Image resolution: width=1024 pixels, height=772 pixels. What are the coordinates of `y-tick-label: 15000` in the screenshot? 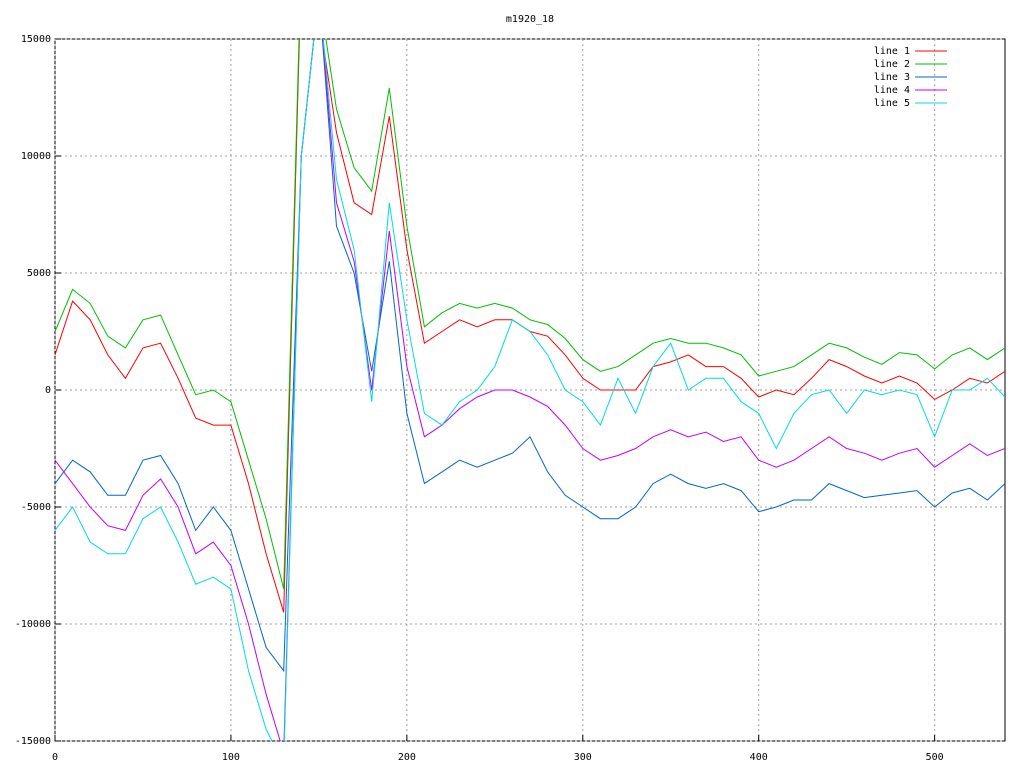 It's located at (36, 39).